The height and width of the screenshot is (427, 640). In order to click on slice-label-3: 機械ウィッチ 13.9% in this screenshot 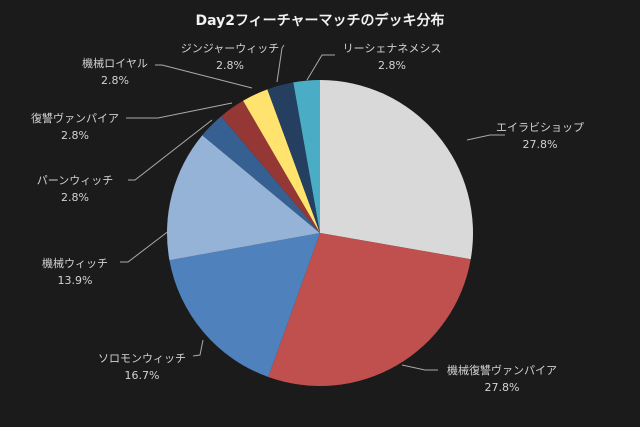, I will do `click(75, 272)`.